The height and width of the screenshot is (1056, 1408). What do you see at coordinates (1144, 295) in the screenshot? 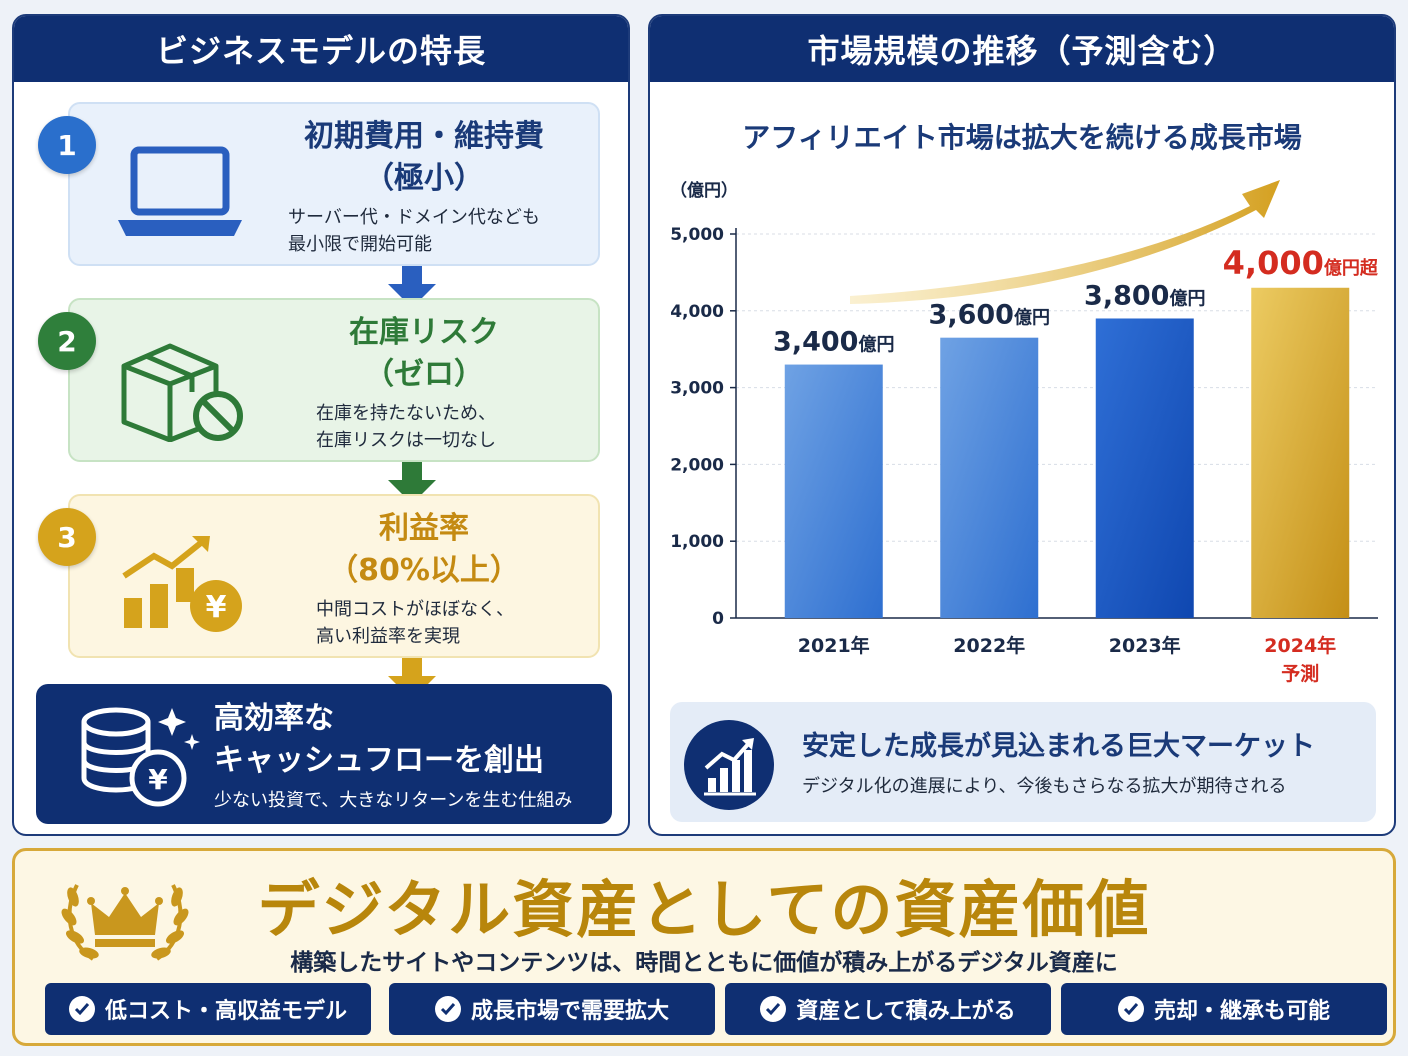
I see `bar-value-label: 3,800億円` at bounding box center [1144, 295].